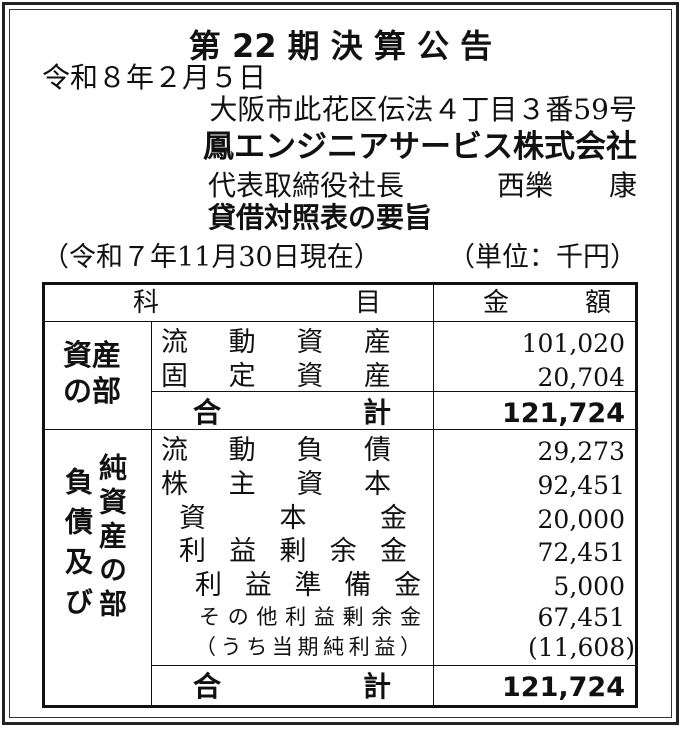 The width and height of the screenshot is (681, 731). What do you see at coordinates (320, 217) in the screenshot?
I see `balance-sheet-heading: 貸借対照表の要旨` at bounding box center [320, 217].